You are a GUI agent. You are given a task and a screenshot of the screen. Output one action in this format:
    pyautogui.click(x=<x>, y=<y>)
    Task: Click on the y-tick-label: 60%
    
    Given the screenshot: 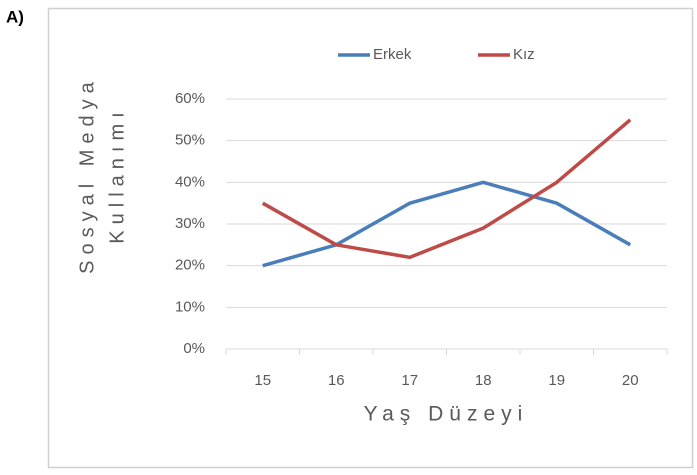 What is the action you would take?
    pyautogui.click(x=190, y=98)
    